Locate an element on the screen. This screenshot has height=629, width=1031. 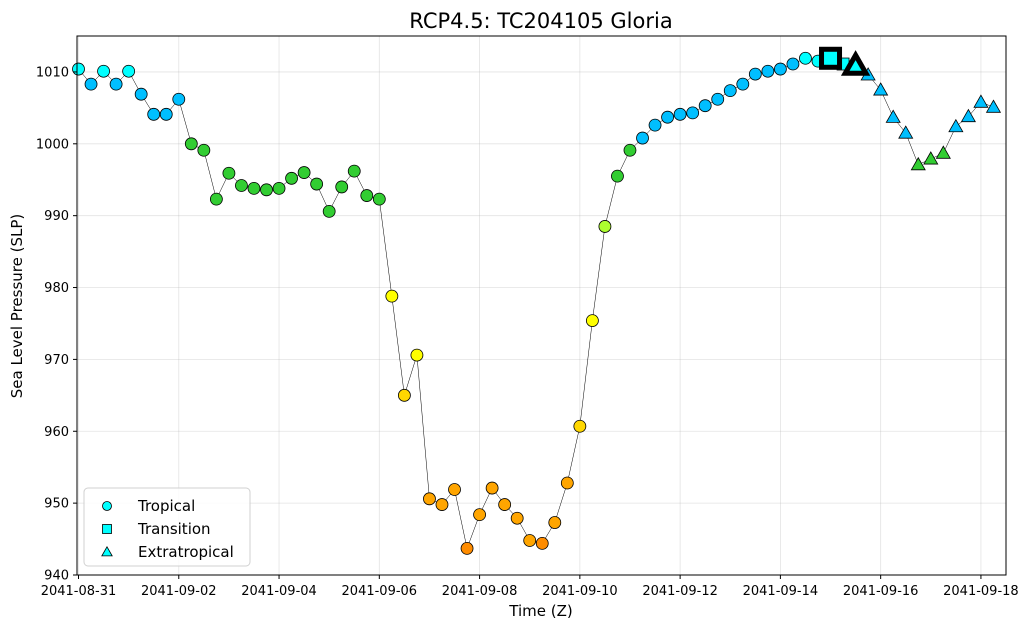
x-tick-label: 2041-09-02 is located at coordinates (179, 591).